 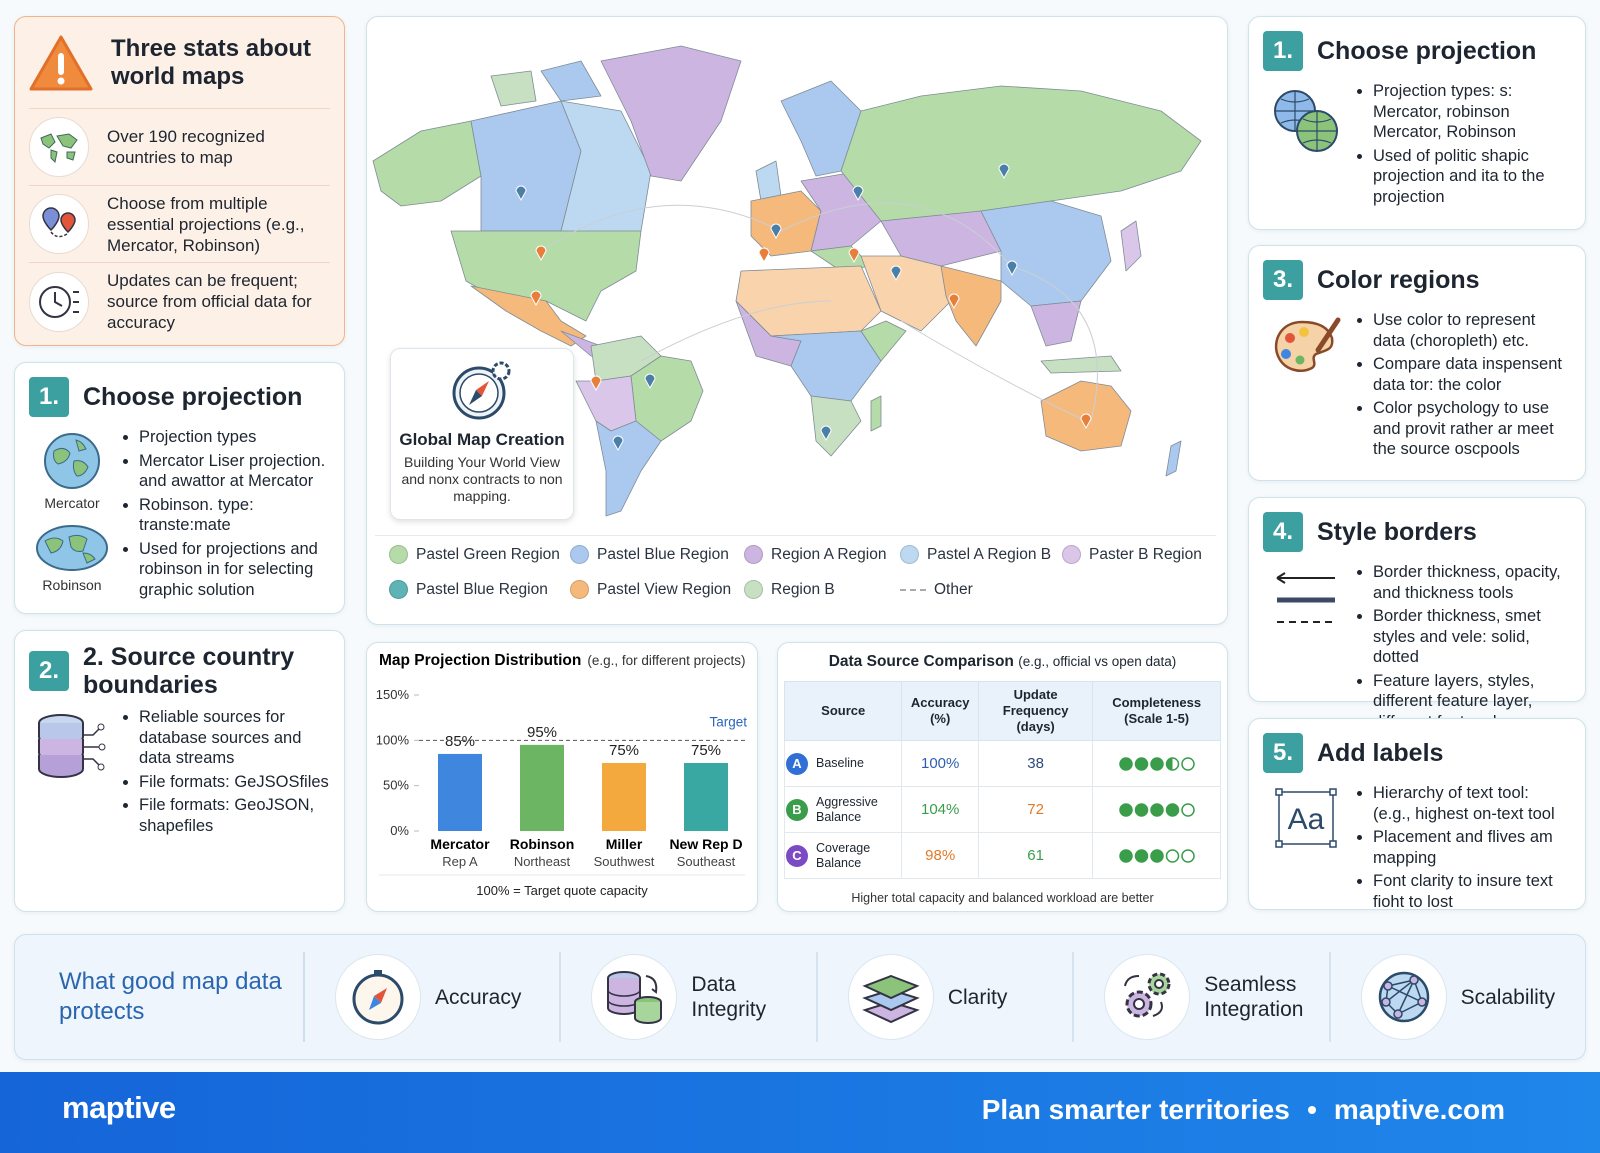 What do you see at coordinates (624, 750) in the screenshot?
I see `value-label: 75%` at bounding box center [624, 750].